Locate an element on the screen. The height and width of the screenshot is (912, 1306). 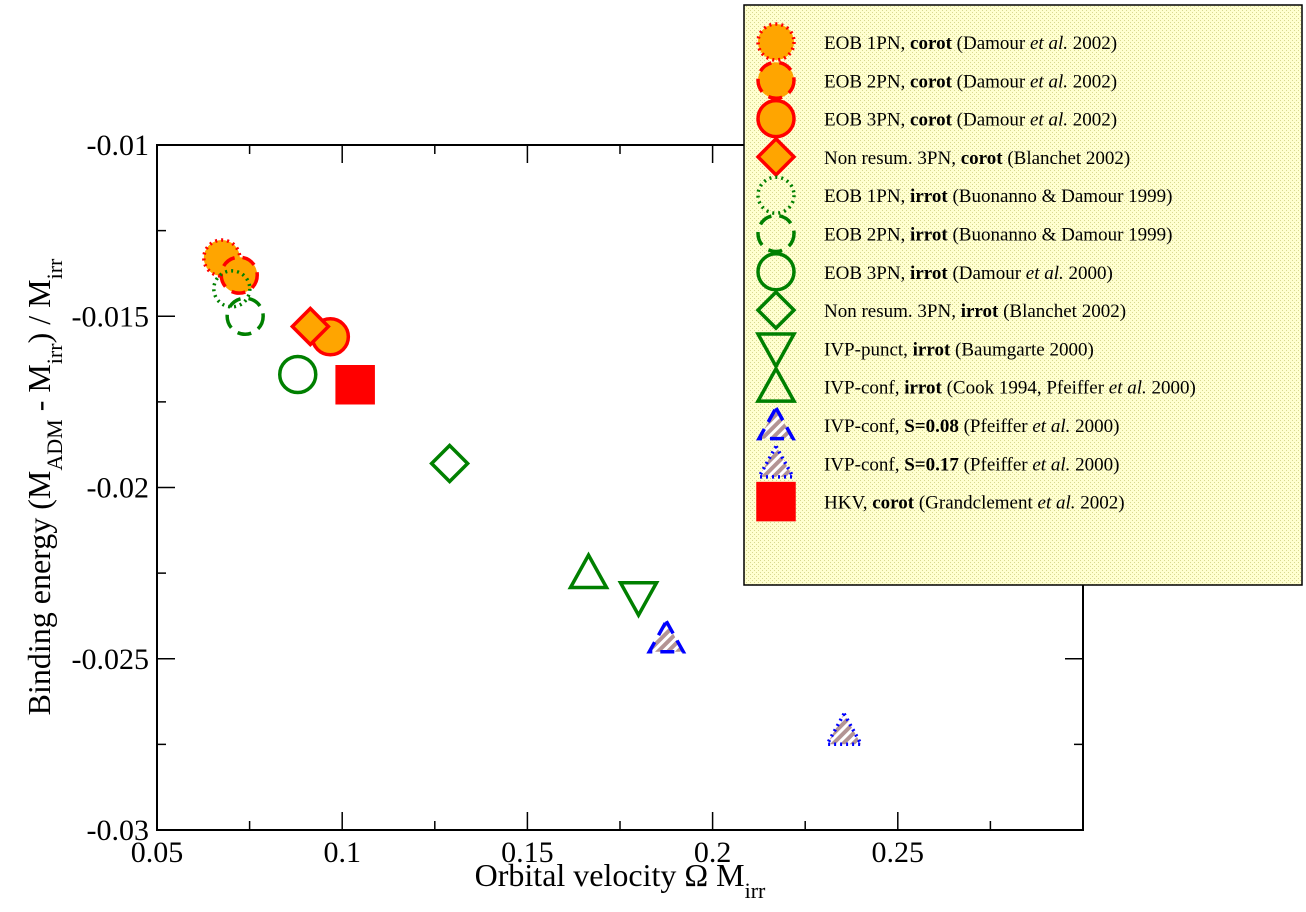
legend-label-part: (Grandclement is located at coordinates (975, 503).